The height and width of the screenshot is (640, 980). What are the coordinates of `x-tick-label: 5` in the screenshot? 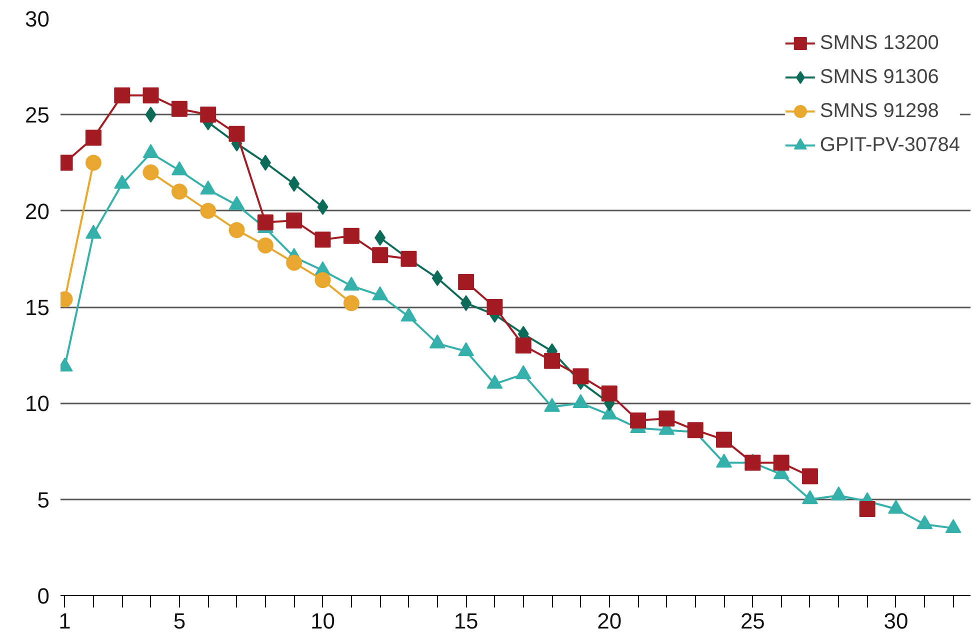 It's located at (179, 621).